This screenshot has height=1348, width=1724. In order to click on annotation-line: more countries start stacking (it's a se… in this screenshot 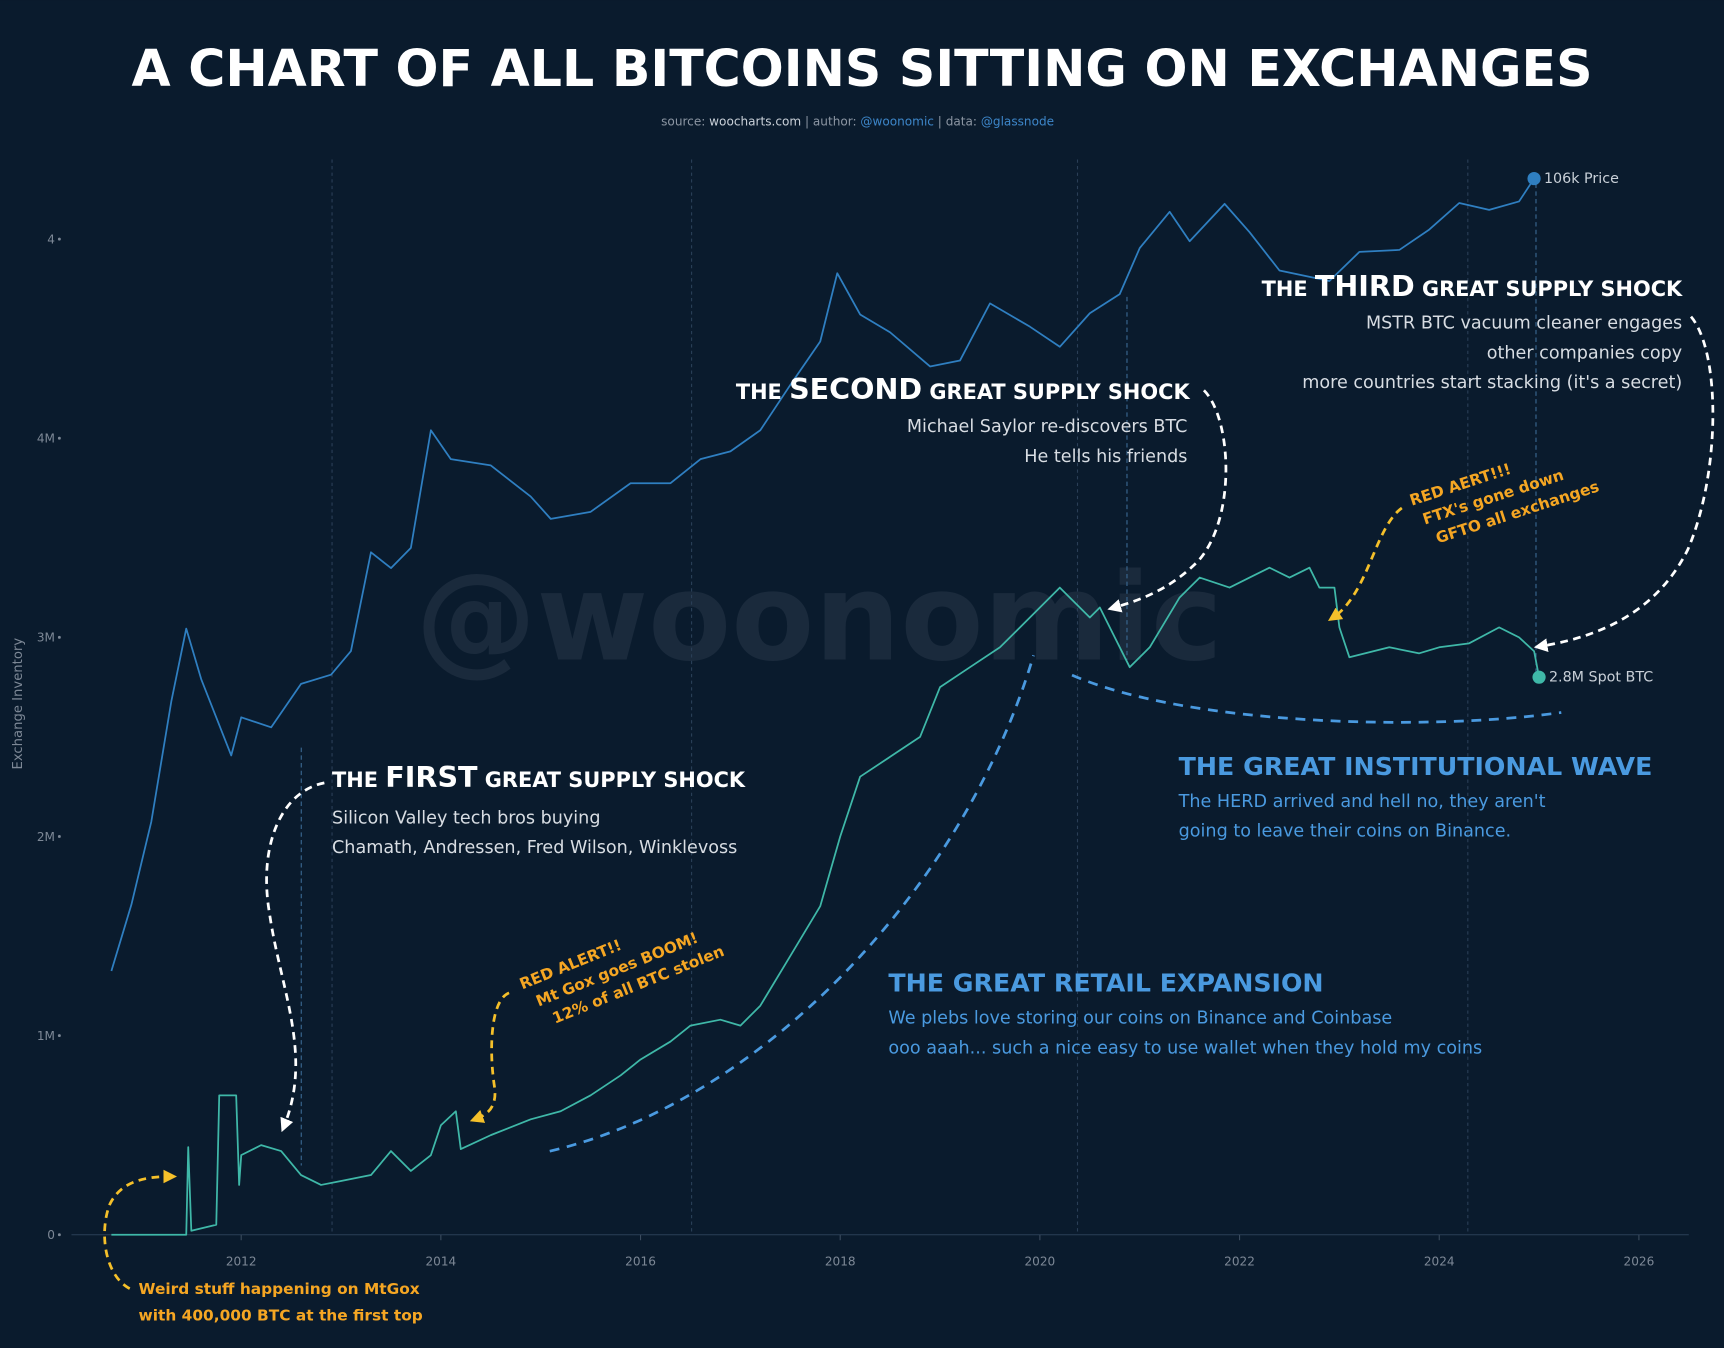, I will do `click(1492, 383)`.